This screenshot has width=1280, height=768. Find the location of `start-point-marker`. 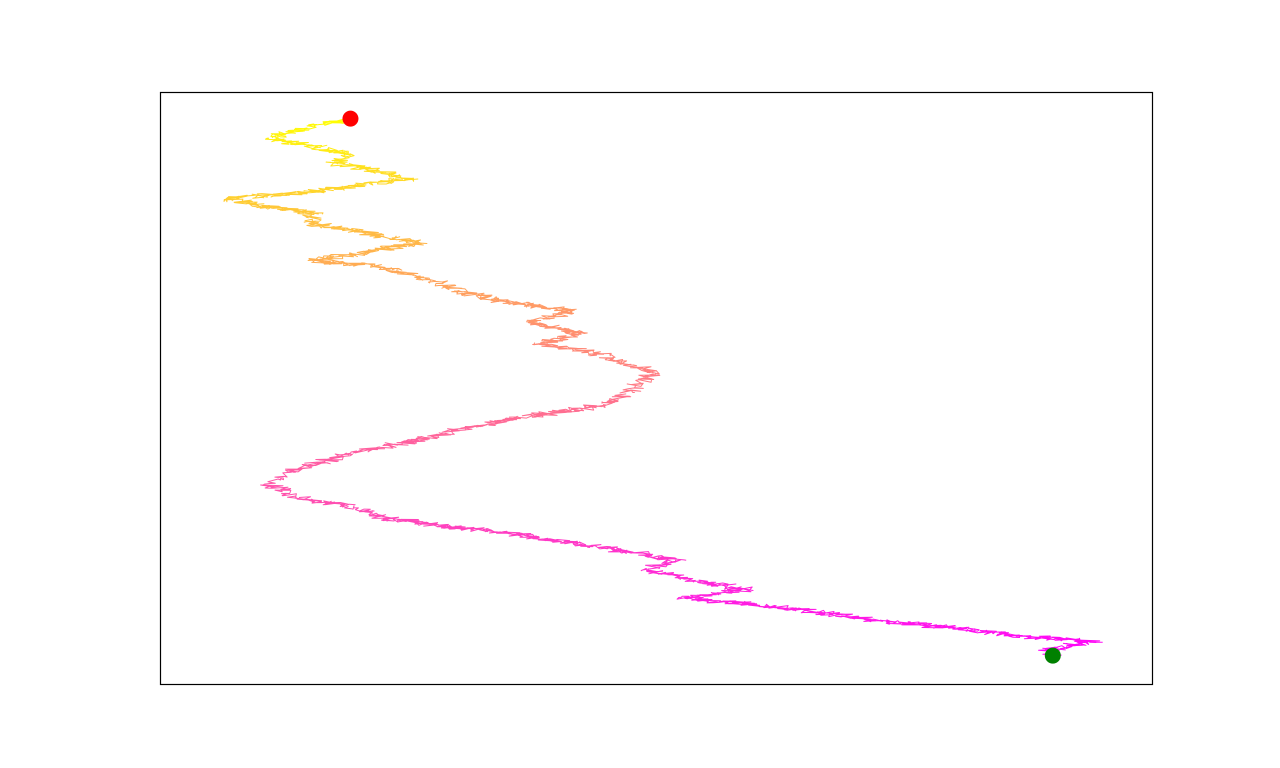

start-point-marker is located at coordinates (350, 118).